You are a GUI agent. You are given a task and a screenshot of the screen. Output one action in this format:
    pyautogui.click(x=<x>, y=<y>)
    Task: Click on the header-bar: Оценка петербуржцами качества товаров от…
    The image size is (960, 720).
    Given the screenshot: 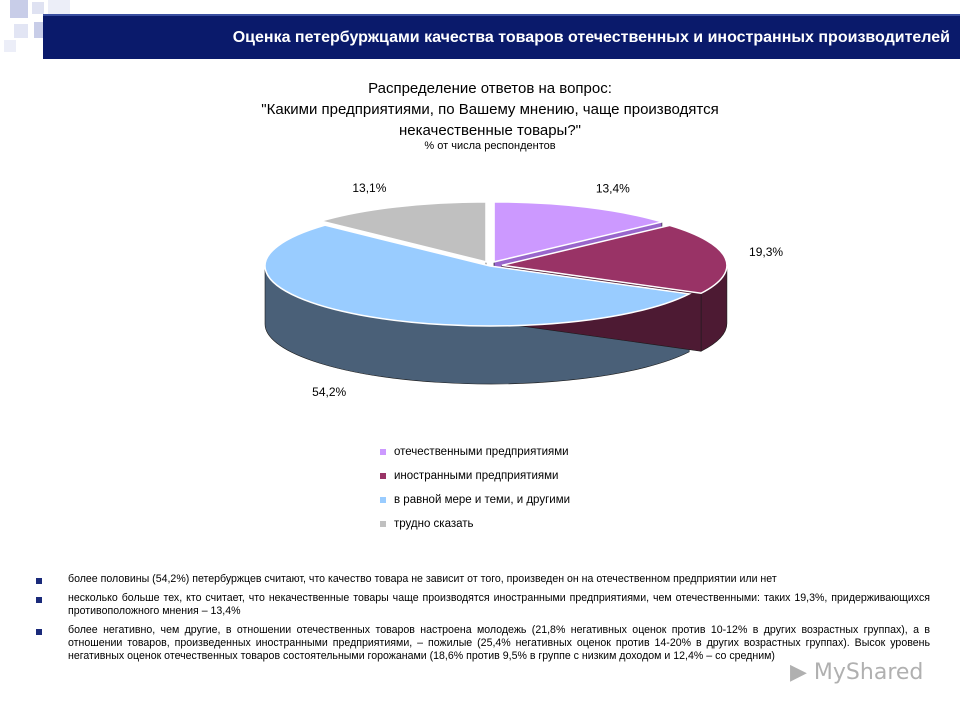 What is the action you would take?
    pyautogui.click(x=501, y=36)
    